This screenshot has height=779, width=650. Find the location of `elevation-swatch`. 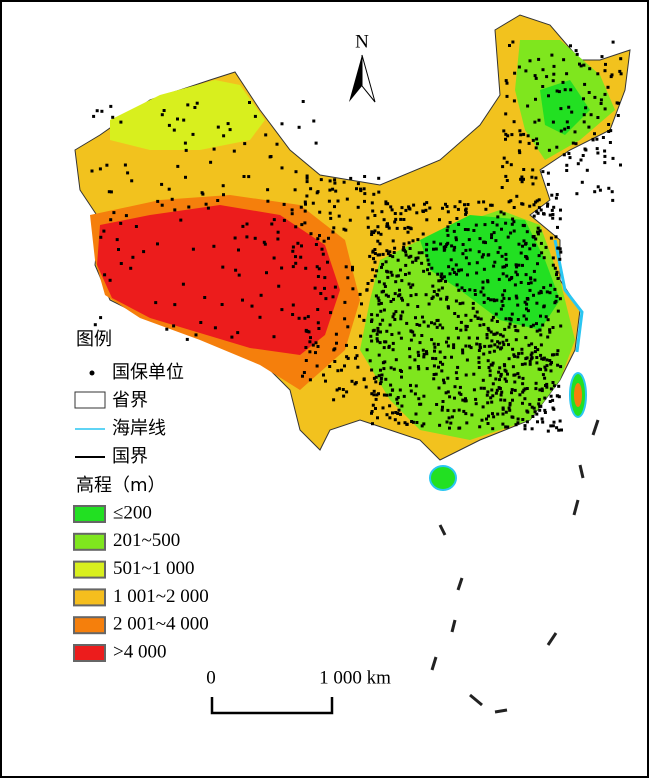

elevation-swatch is located at coordinates (89, 541).